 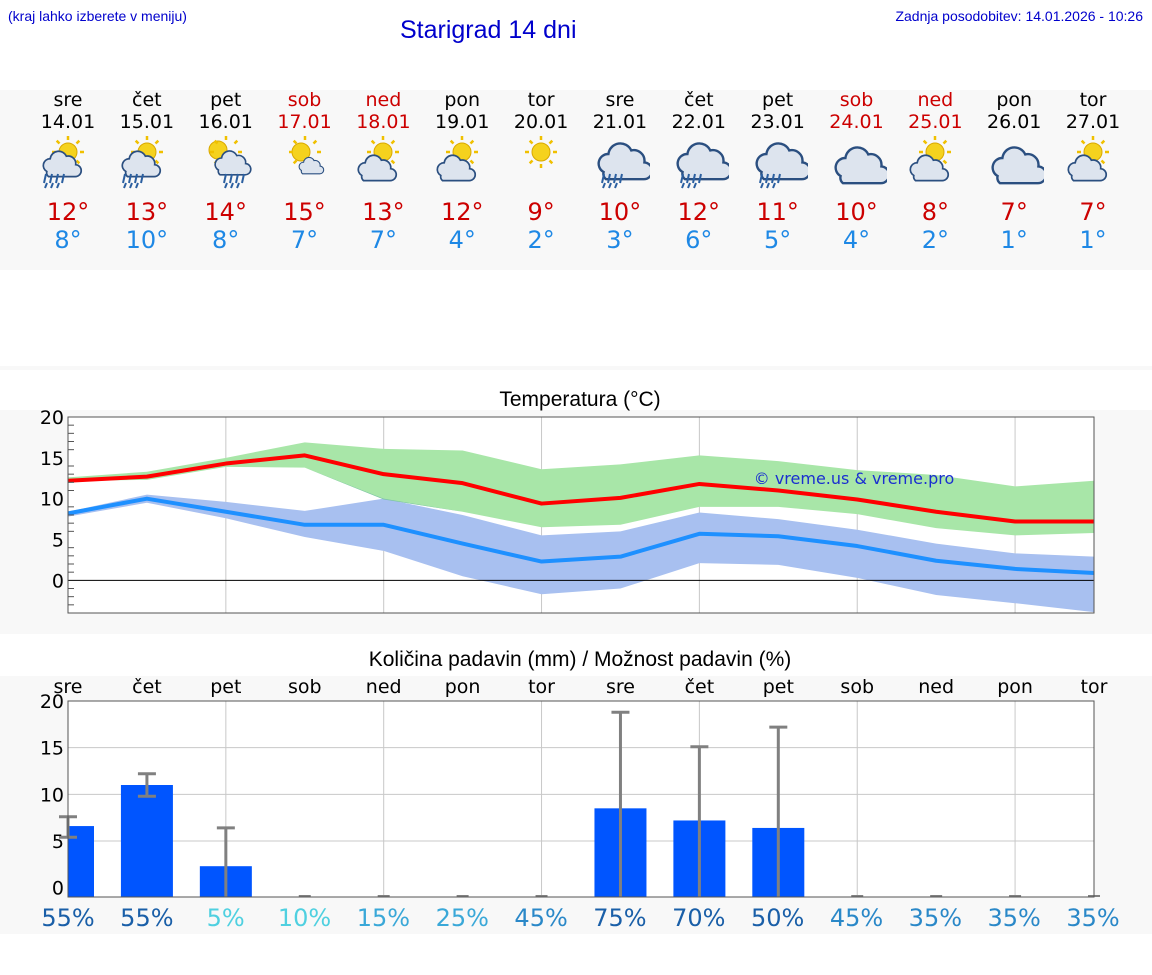 What do you see at coordinates (777, 122) in the screenshot?
I see `day-date: 23.01` at bounding box center [777, 122].